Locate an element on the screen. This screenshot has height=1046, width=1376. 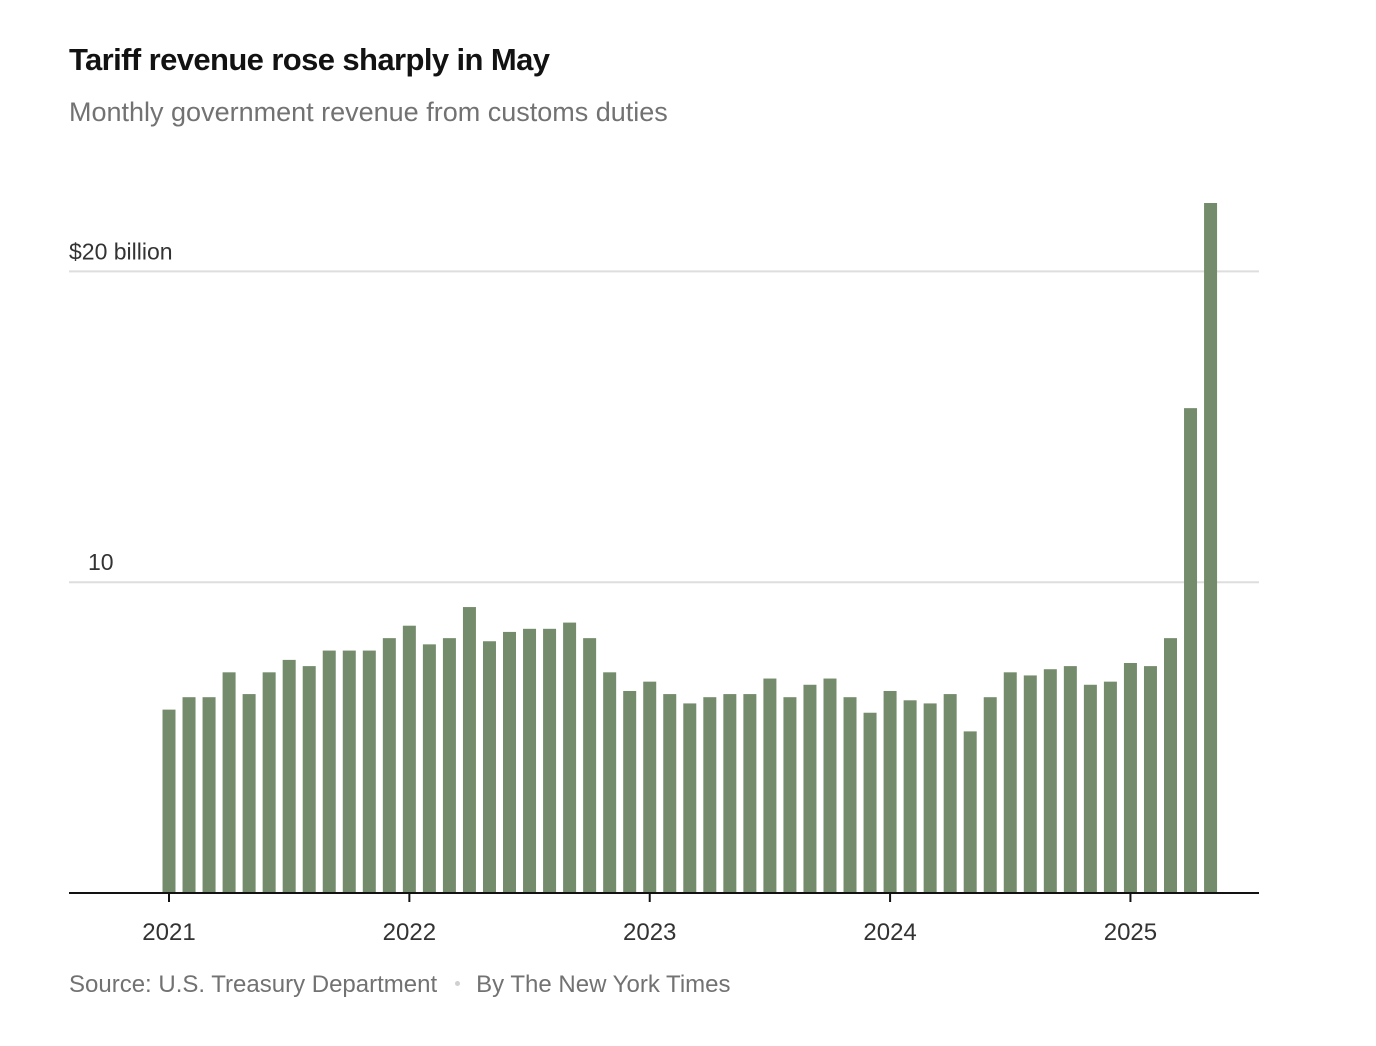
x-tick-label: 2022 is located at coordinates (409, 932).